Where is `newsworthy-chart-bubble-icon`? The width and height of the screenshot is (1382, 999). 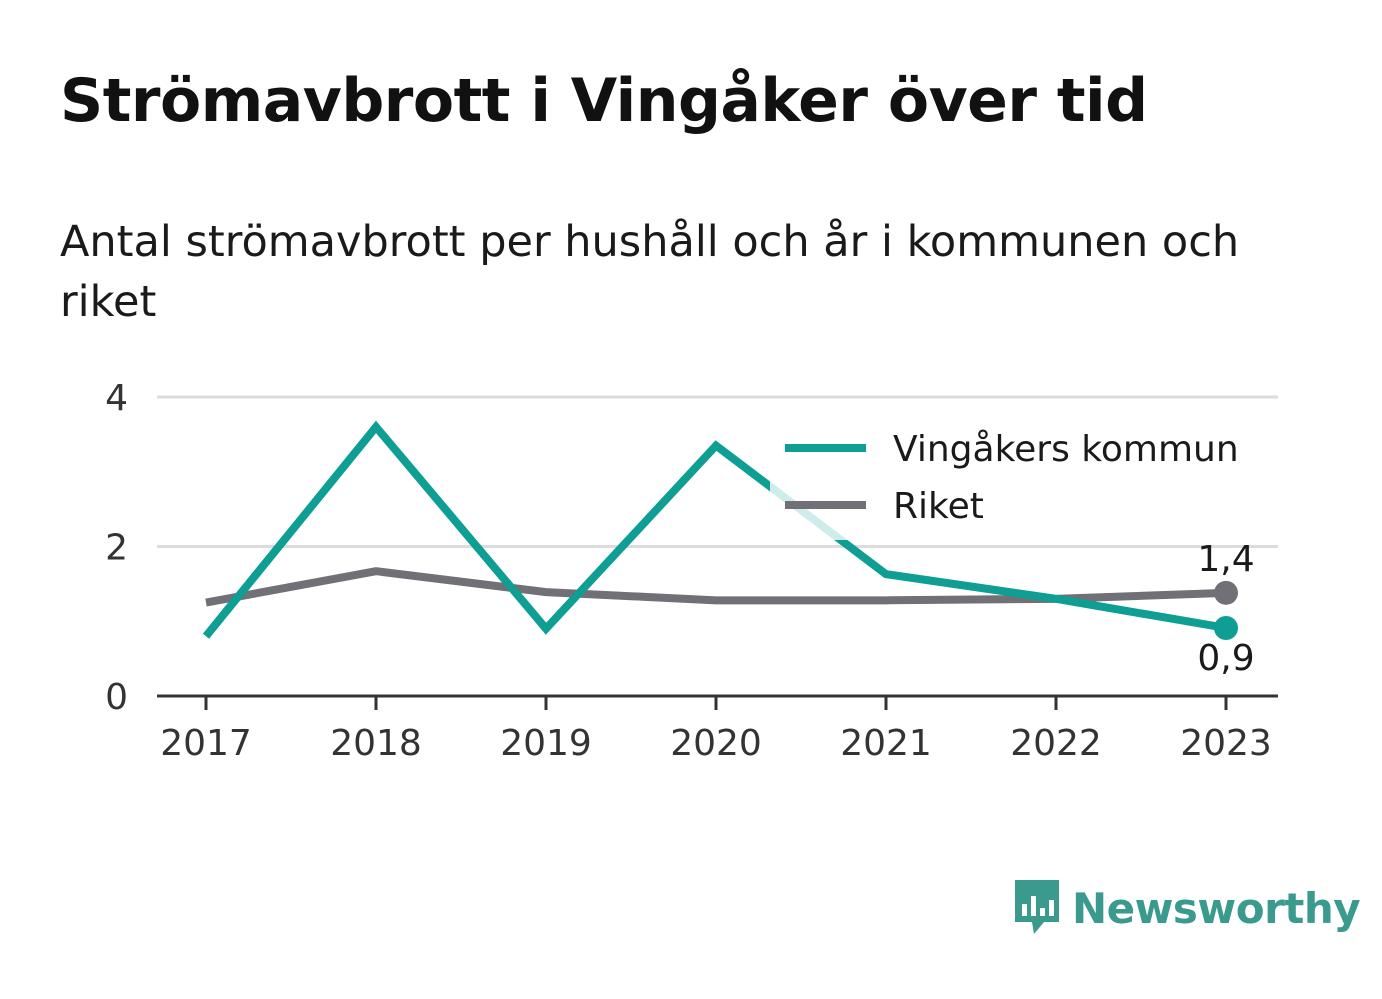 newsworthy-chart-bubble-icon is located at coordinates (1037, 907).